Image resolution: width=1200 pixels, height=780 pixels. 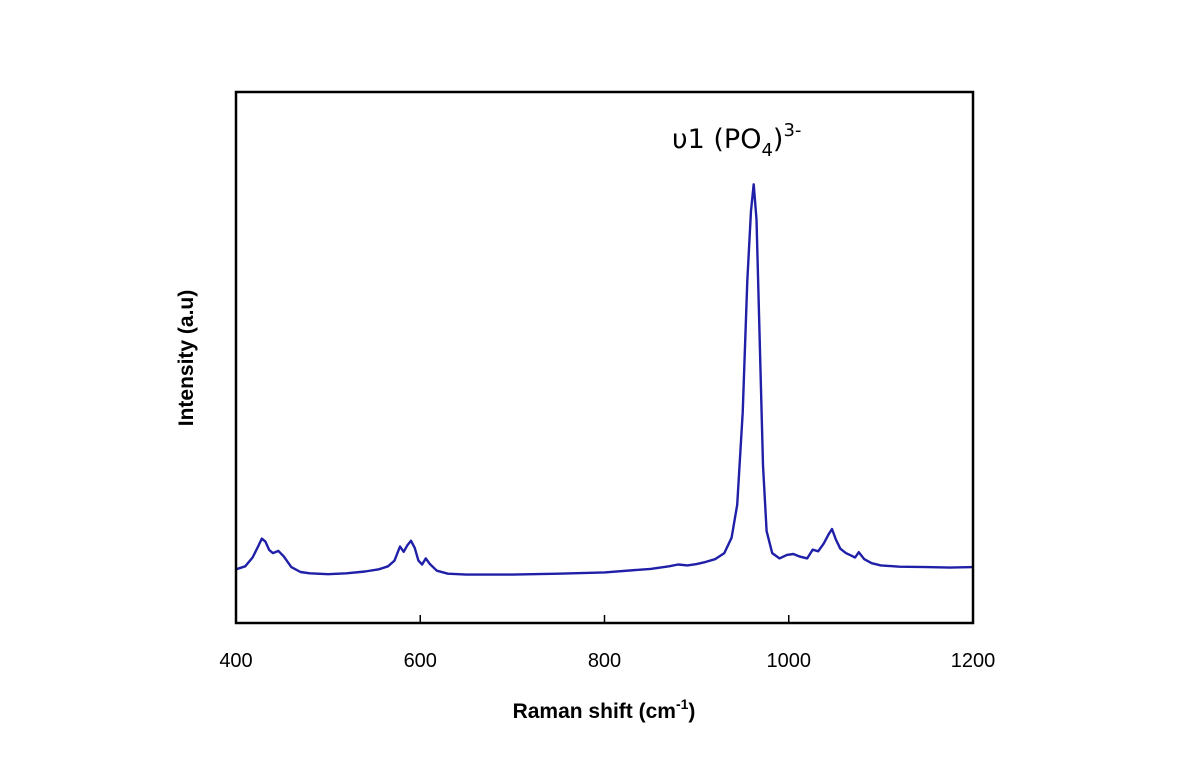 I want to click on x-axis-title-main: Raman shift (cm, so click(x=594, y=711).